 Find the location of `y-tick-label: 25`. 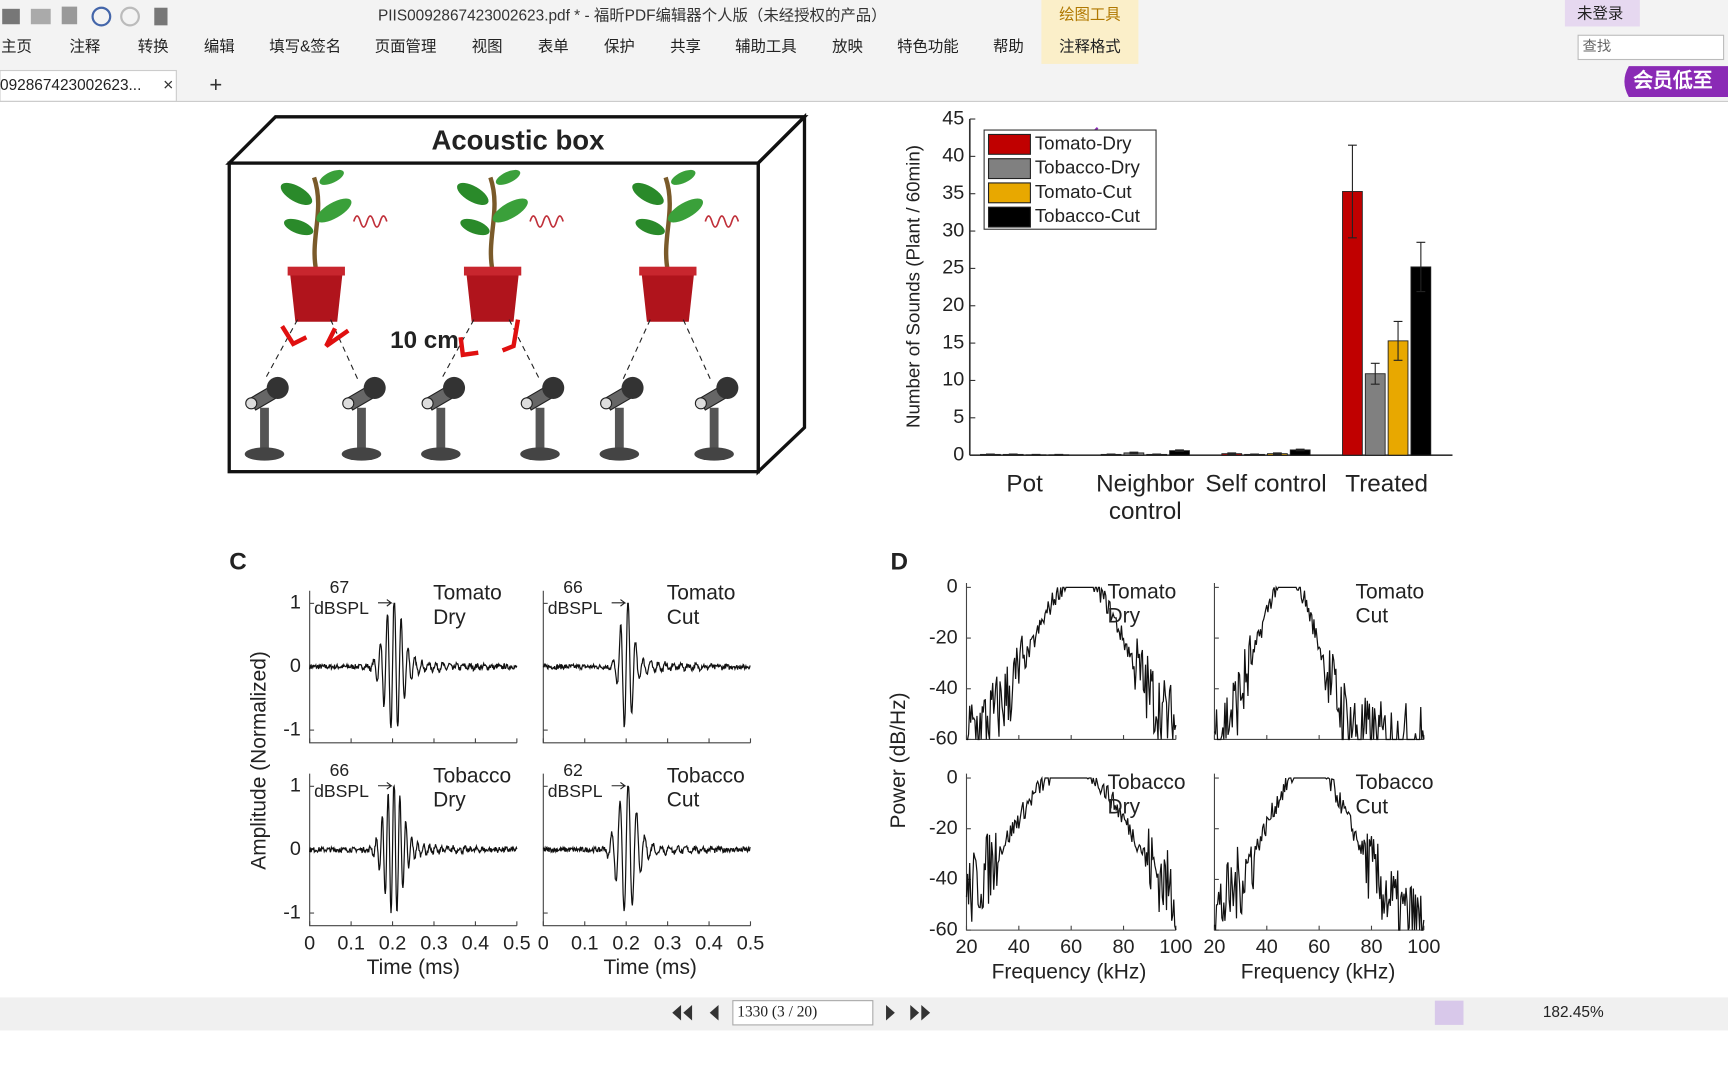

y-tick-label: 25 is located at coordinates (953, 268).